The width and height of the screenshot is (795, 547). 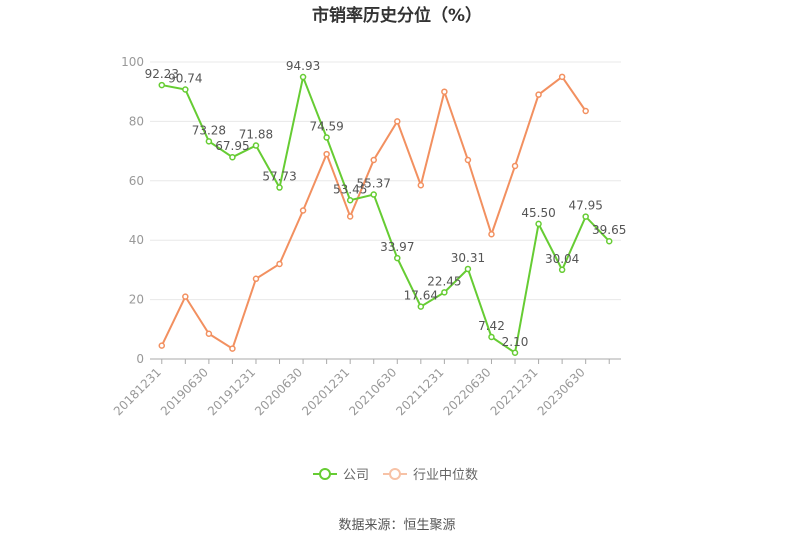 I want to click on data-label: 39.65, so click(x=609, y=230).